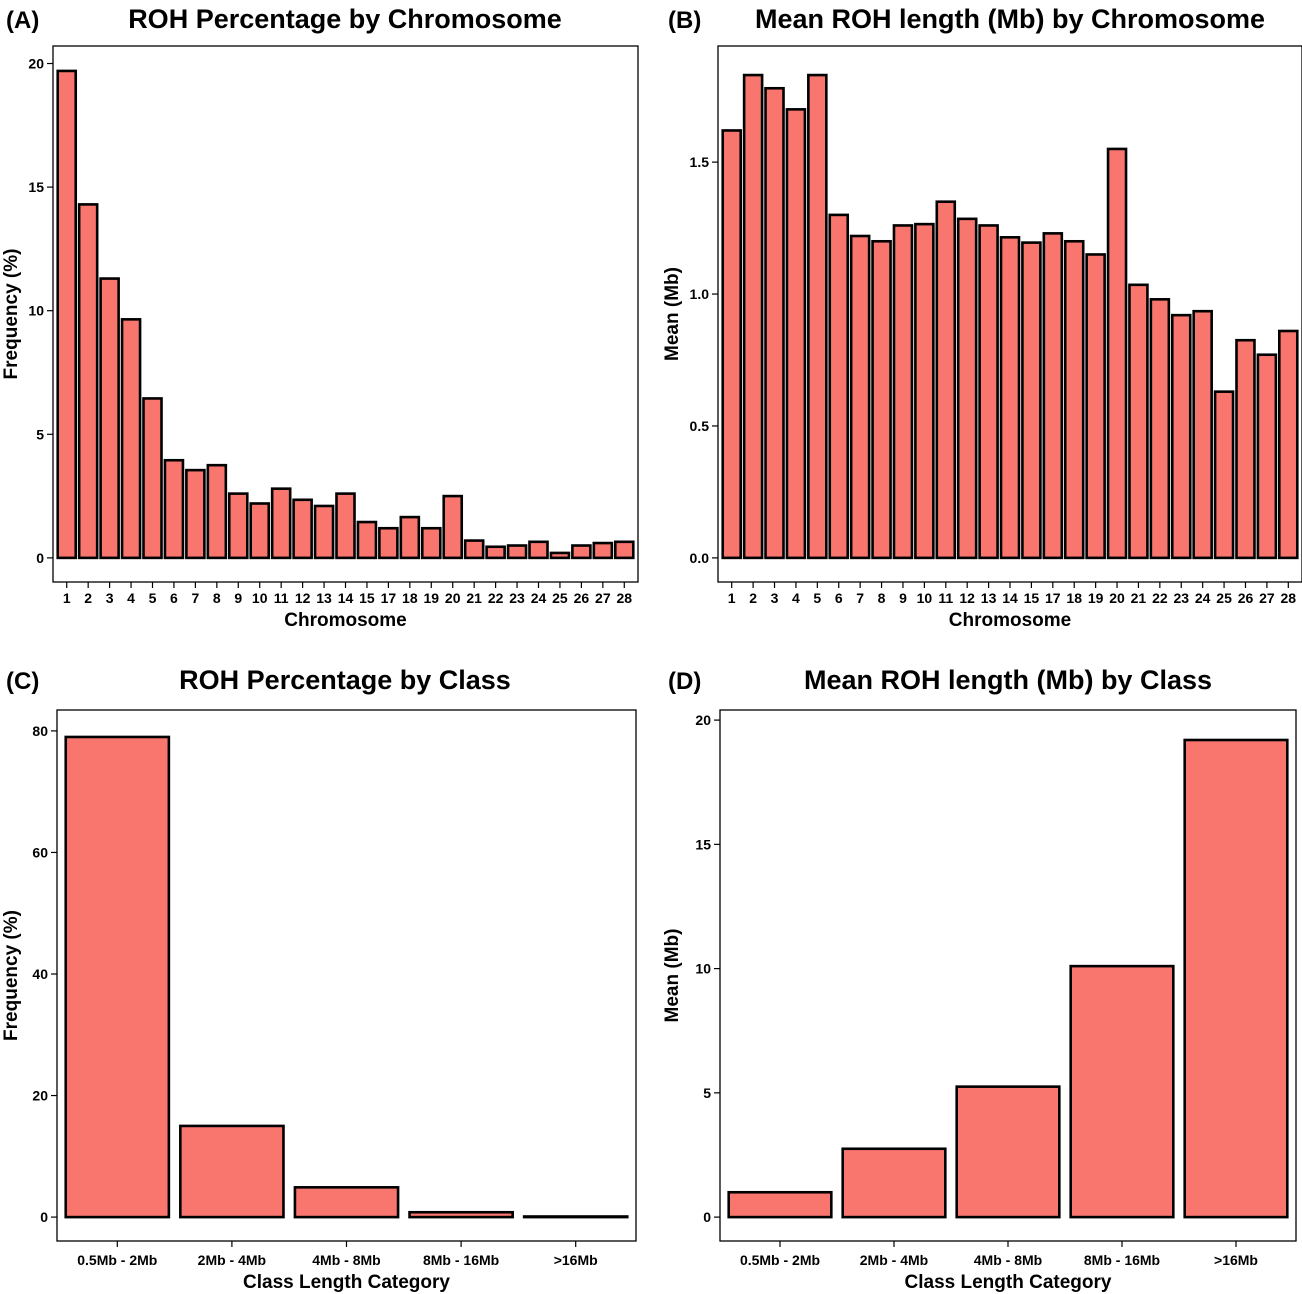 The width and height of the screenshot is (1302, 1294). What do you see at coordinates (40, 1096) in the screenshot?
I see `y-tick-label: 20` at bounding box center [40, 1096].